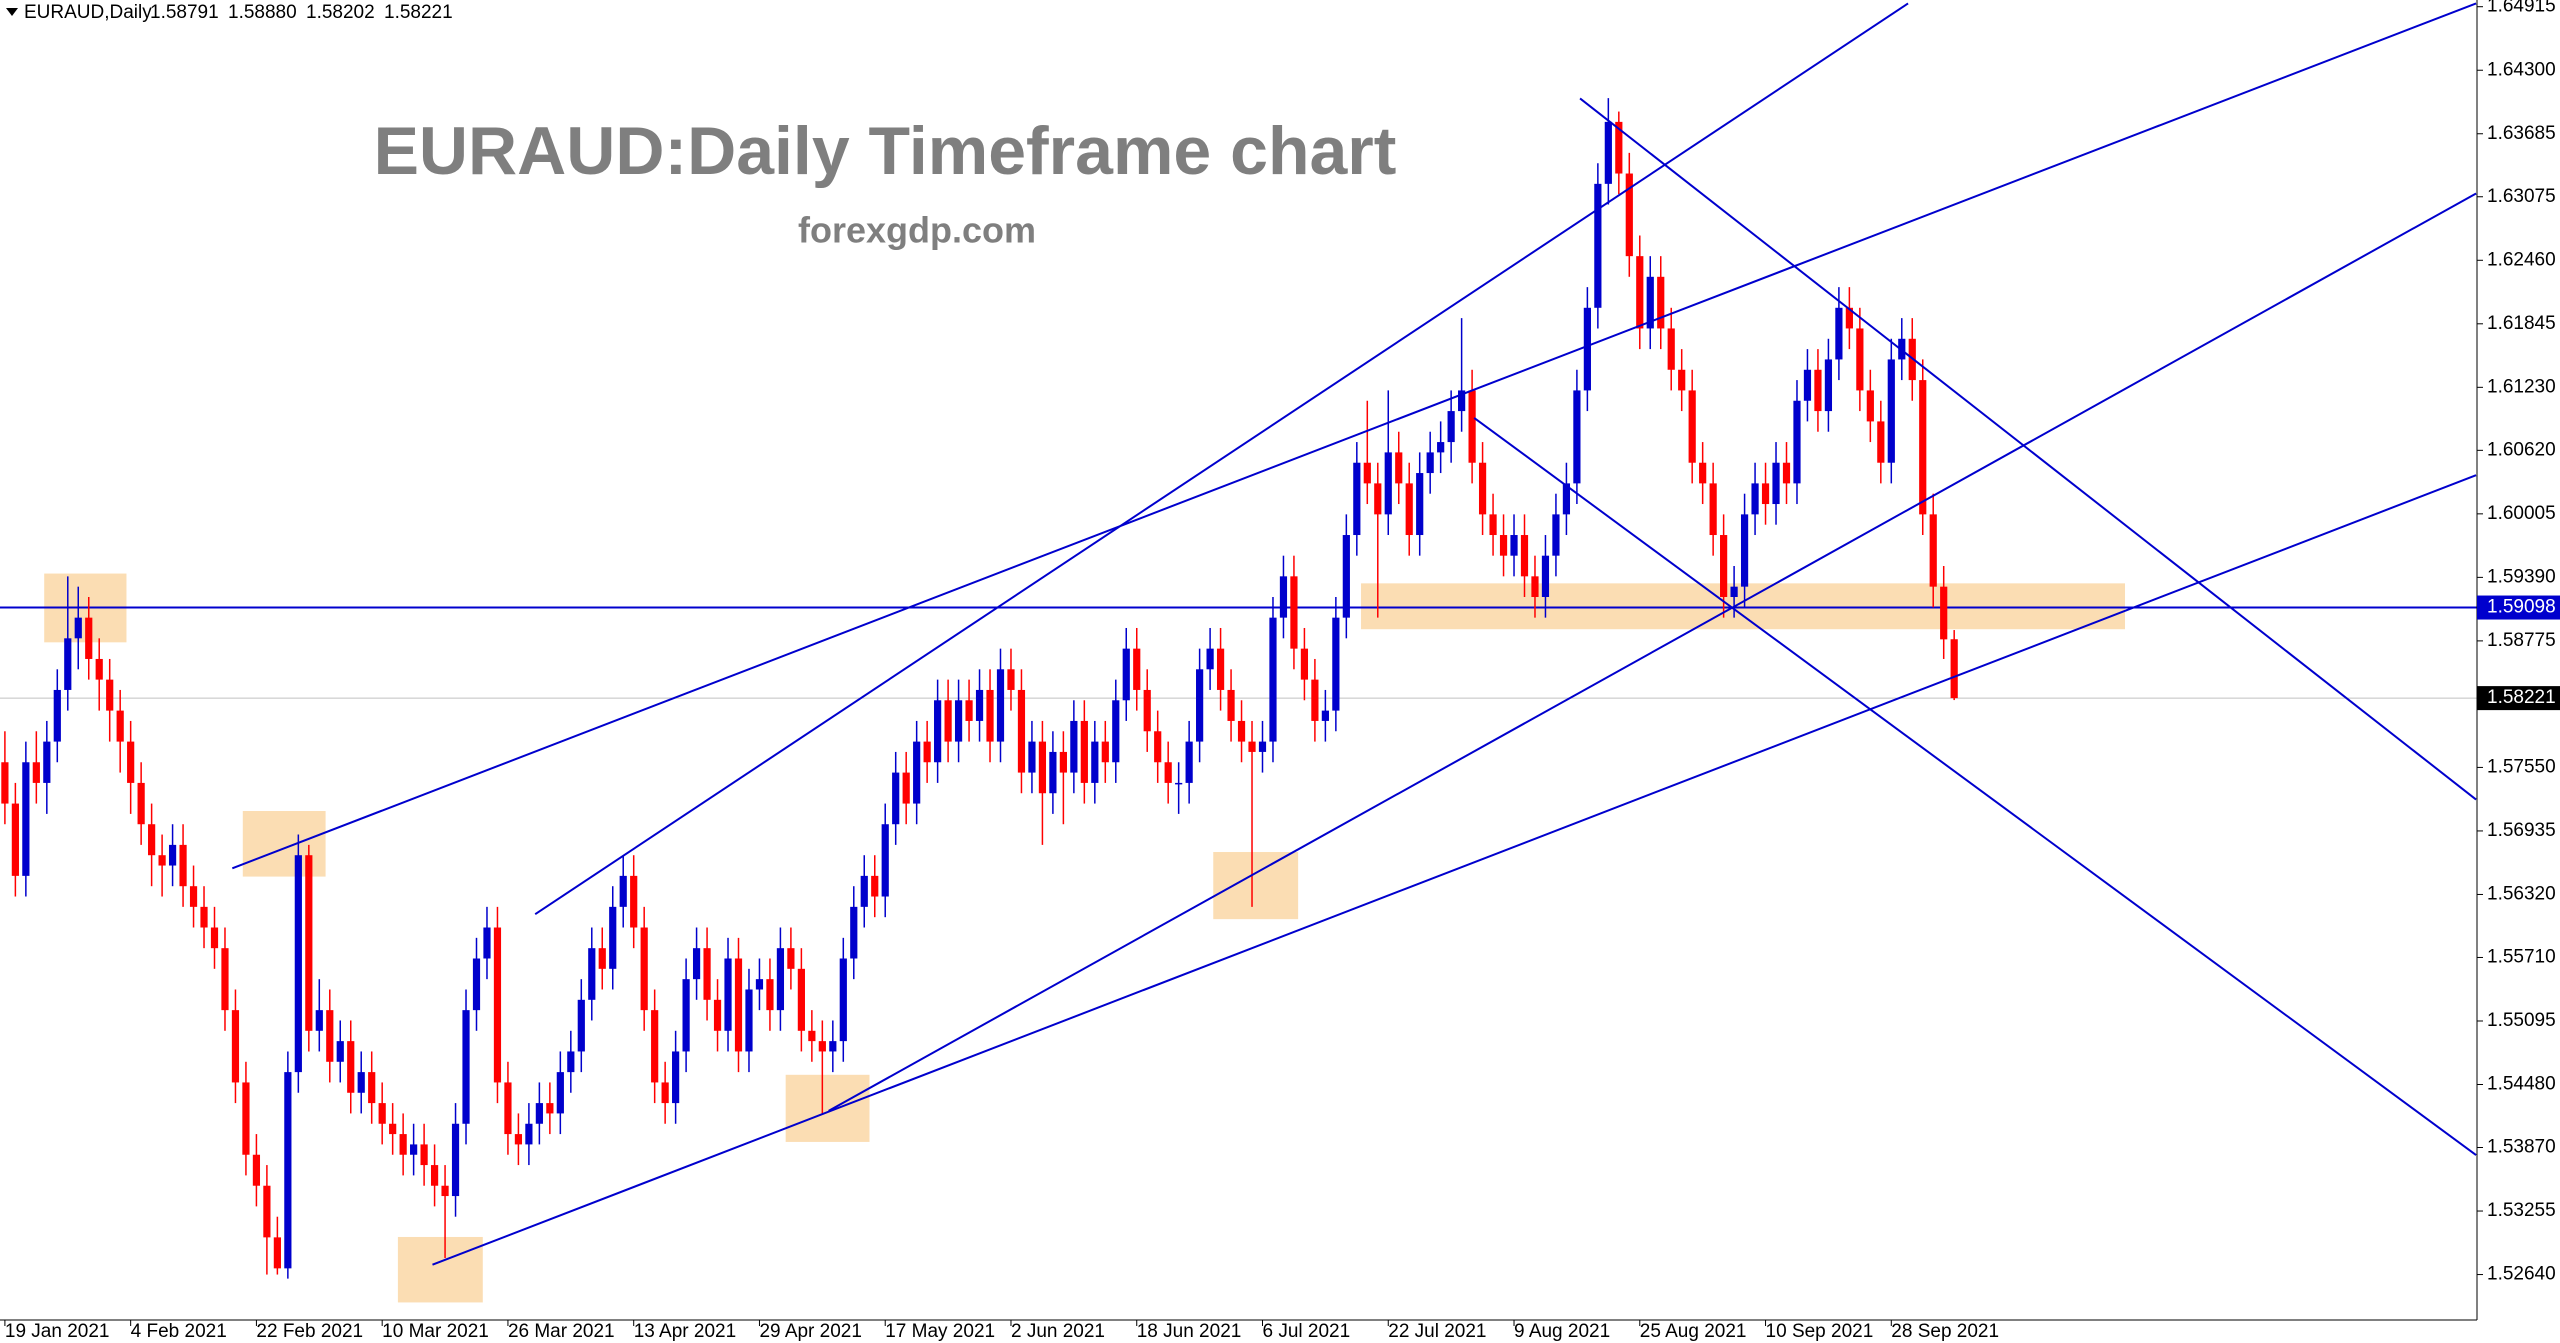  I want to click on chart-title: EURAUD:Daily Timeframe chart, so click(885, 151).